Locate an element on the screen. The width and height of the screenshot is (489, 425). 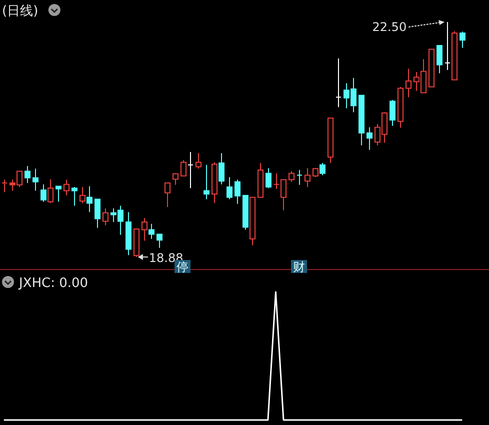
annotation: 22.50 is located at coordinates (389, 27).